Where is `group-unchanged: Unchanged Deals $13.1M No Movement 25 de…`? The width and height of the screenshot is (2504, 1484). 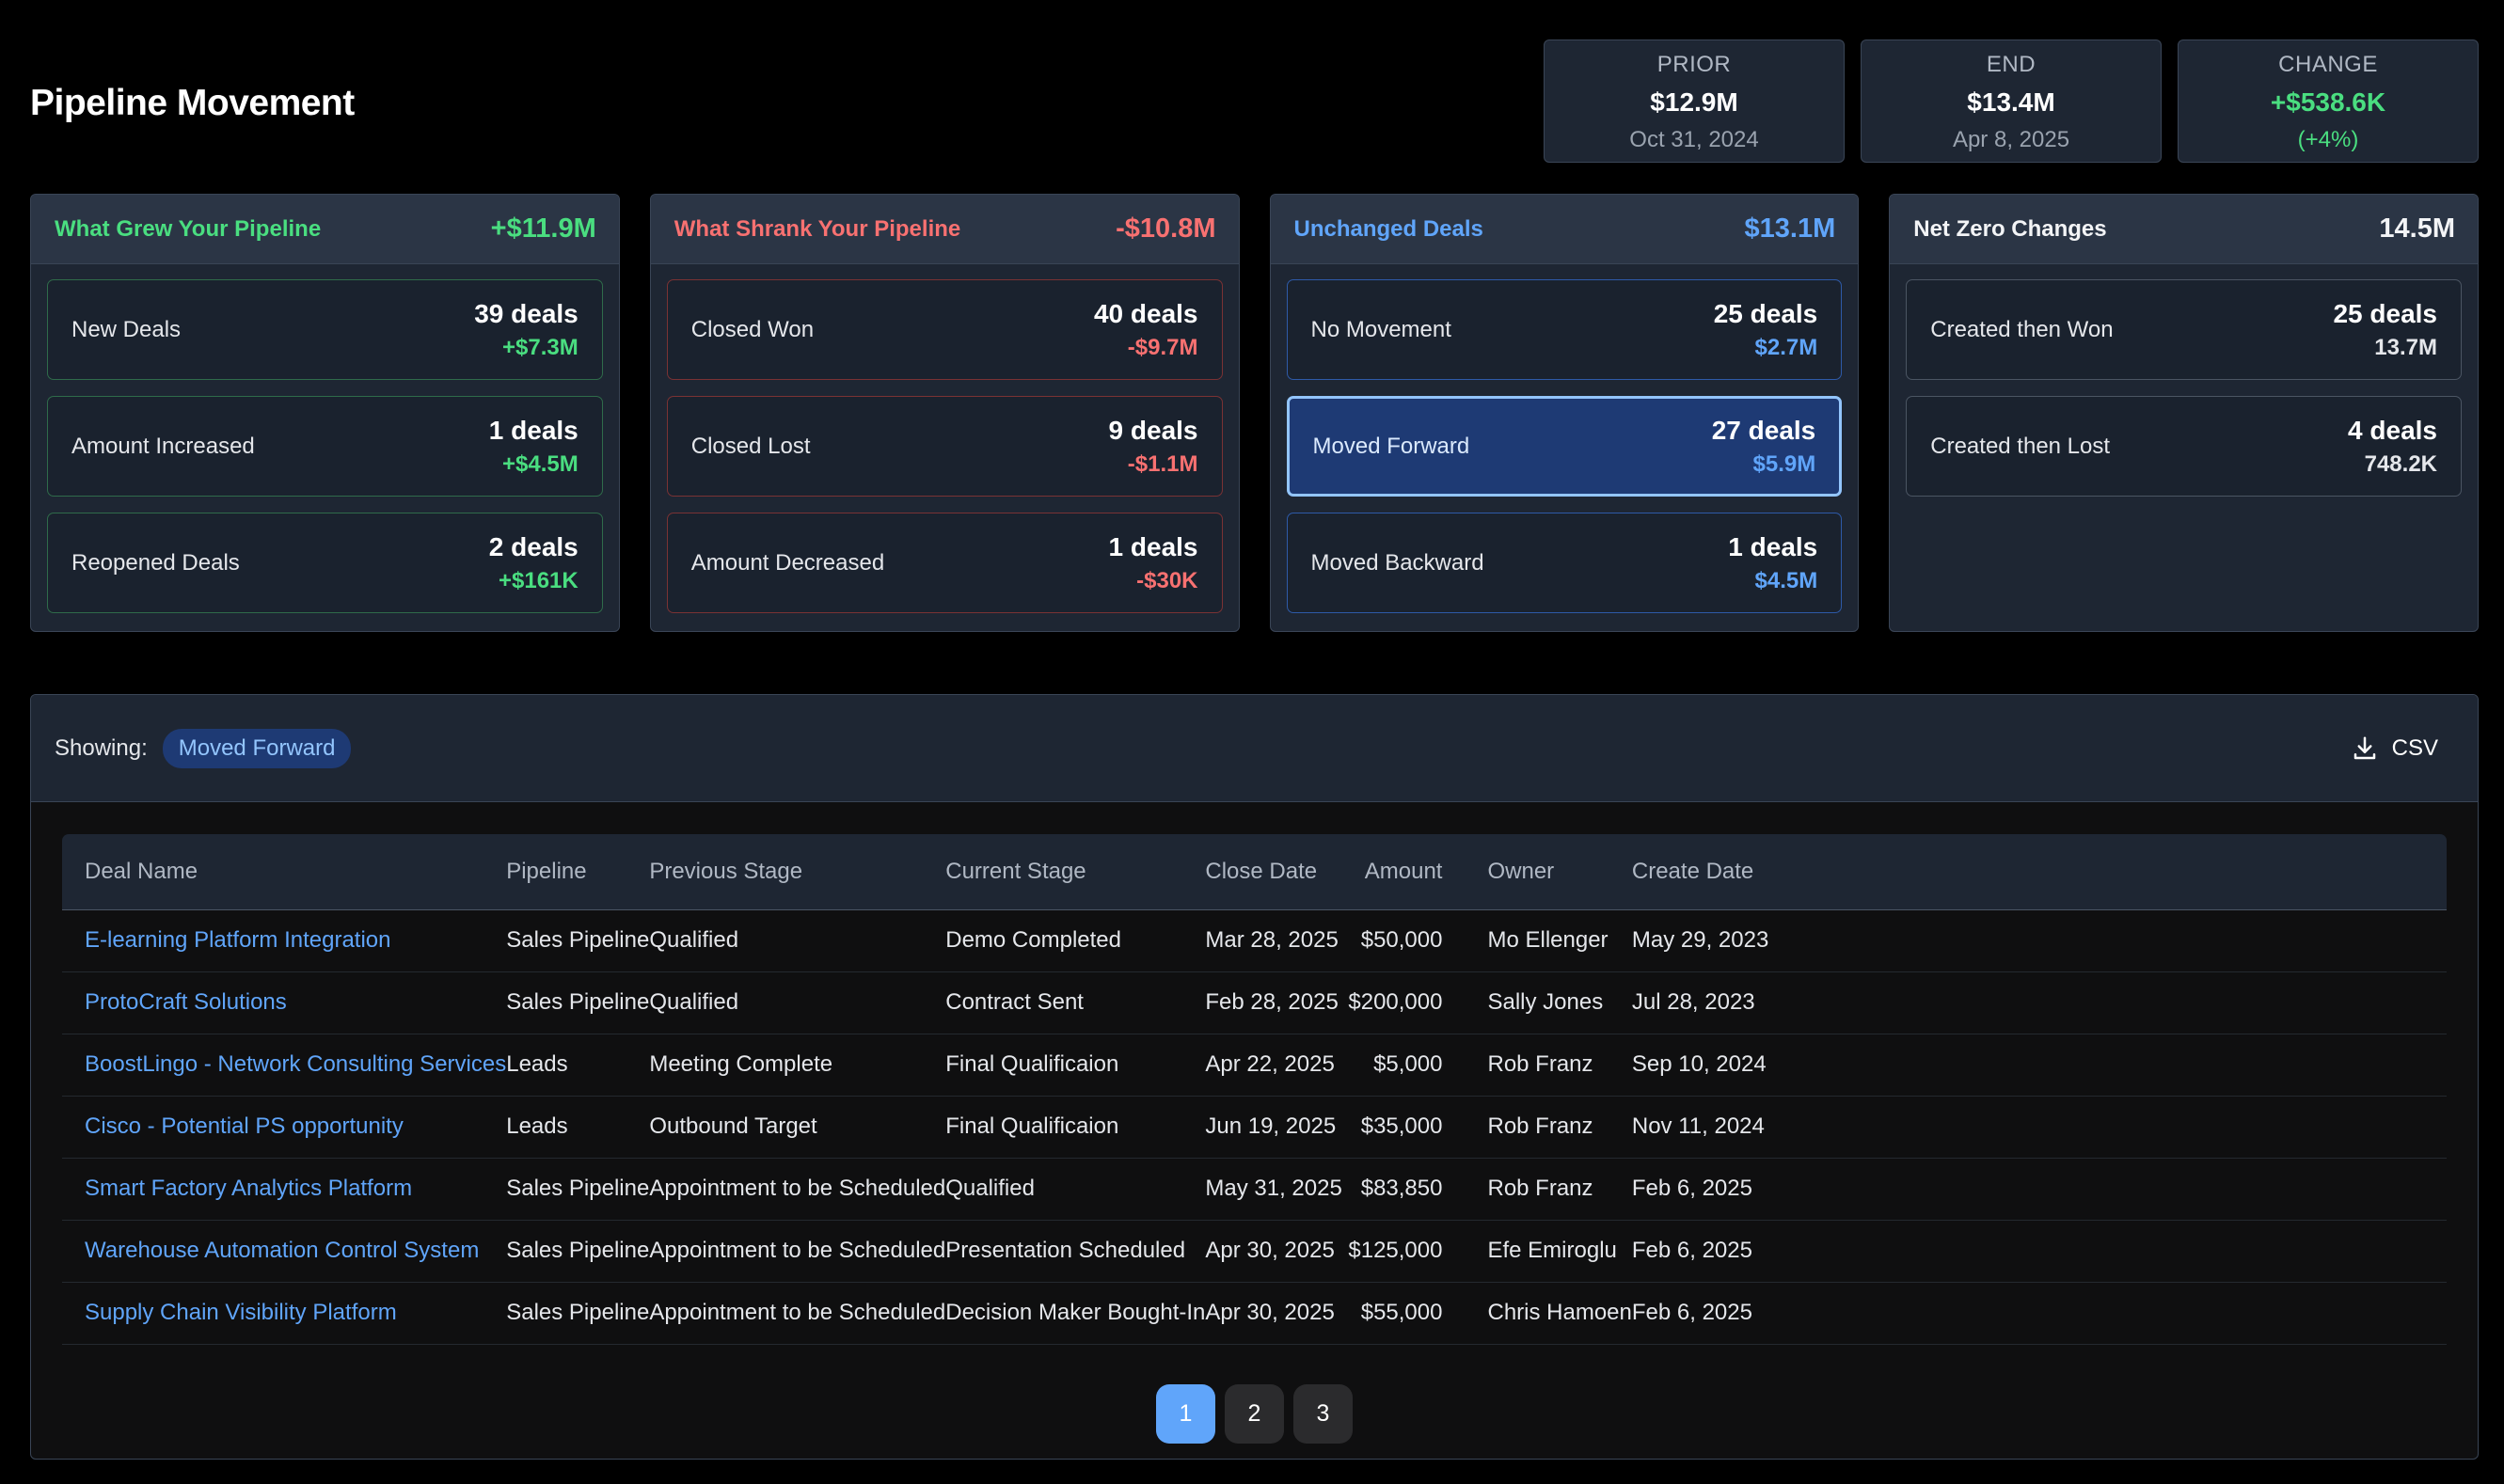
group-unchanged: Unchanged Deals $13.1M No Movement 25 de… is located at coordinates (1564, 413).